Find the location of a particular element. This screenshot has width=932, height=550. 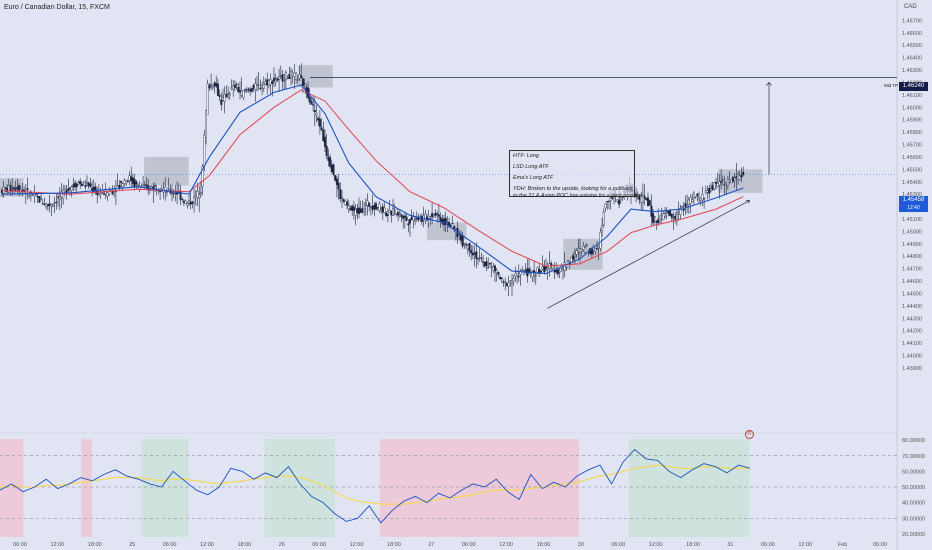

osc-tick-label: 60.00000 is located at coordinates (913, 472).